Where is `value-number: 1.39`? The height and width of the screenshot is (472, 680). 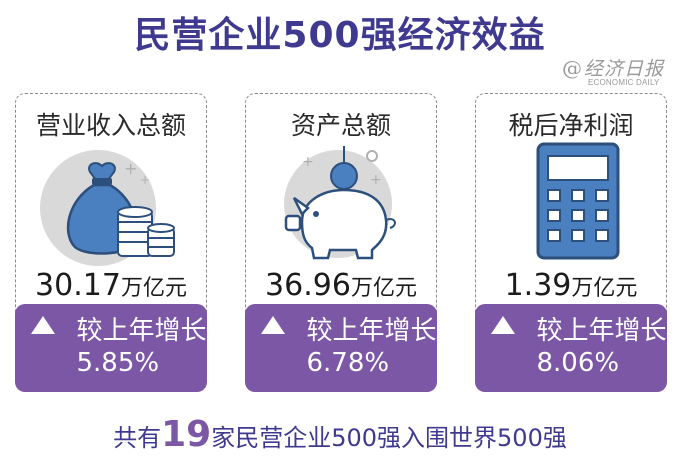 value-number: 1.39 is located at coordinates (538, 285).